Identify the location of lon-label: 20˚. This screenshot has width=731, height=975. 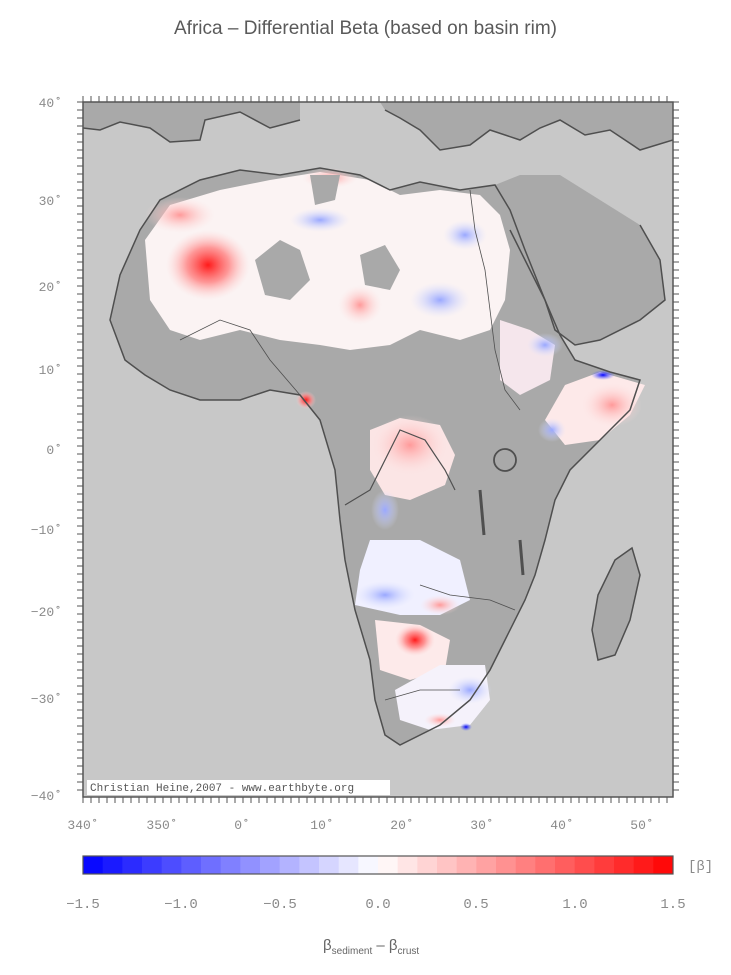
(401, 825).